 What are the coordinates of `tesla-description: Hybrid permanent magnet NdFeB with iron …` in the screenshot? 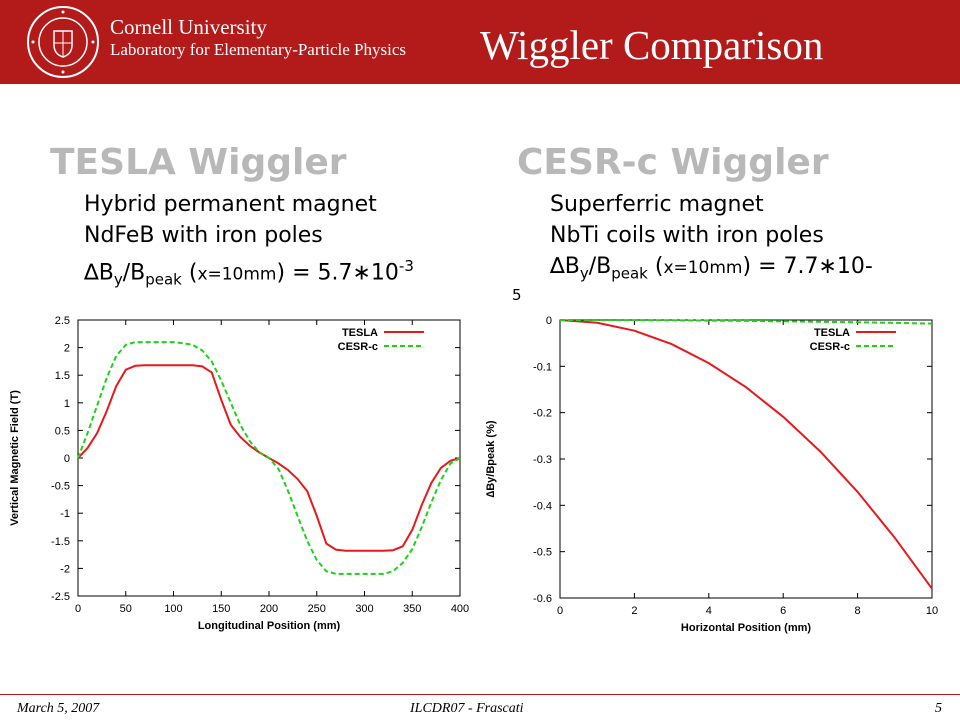 It's located at (249, 242).